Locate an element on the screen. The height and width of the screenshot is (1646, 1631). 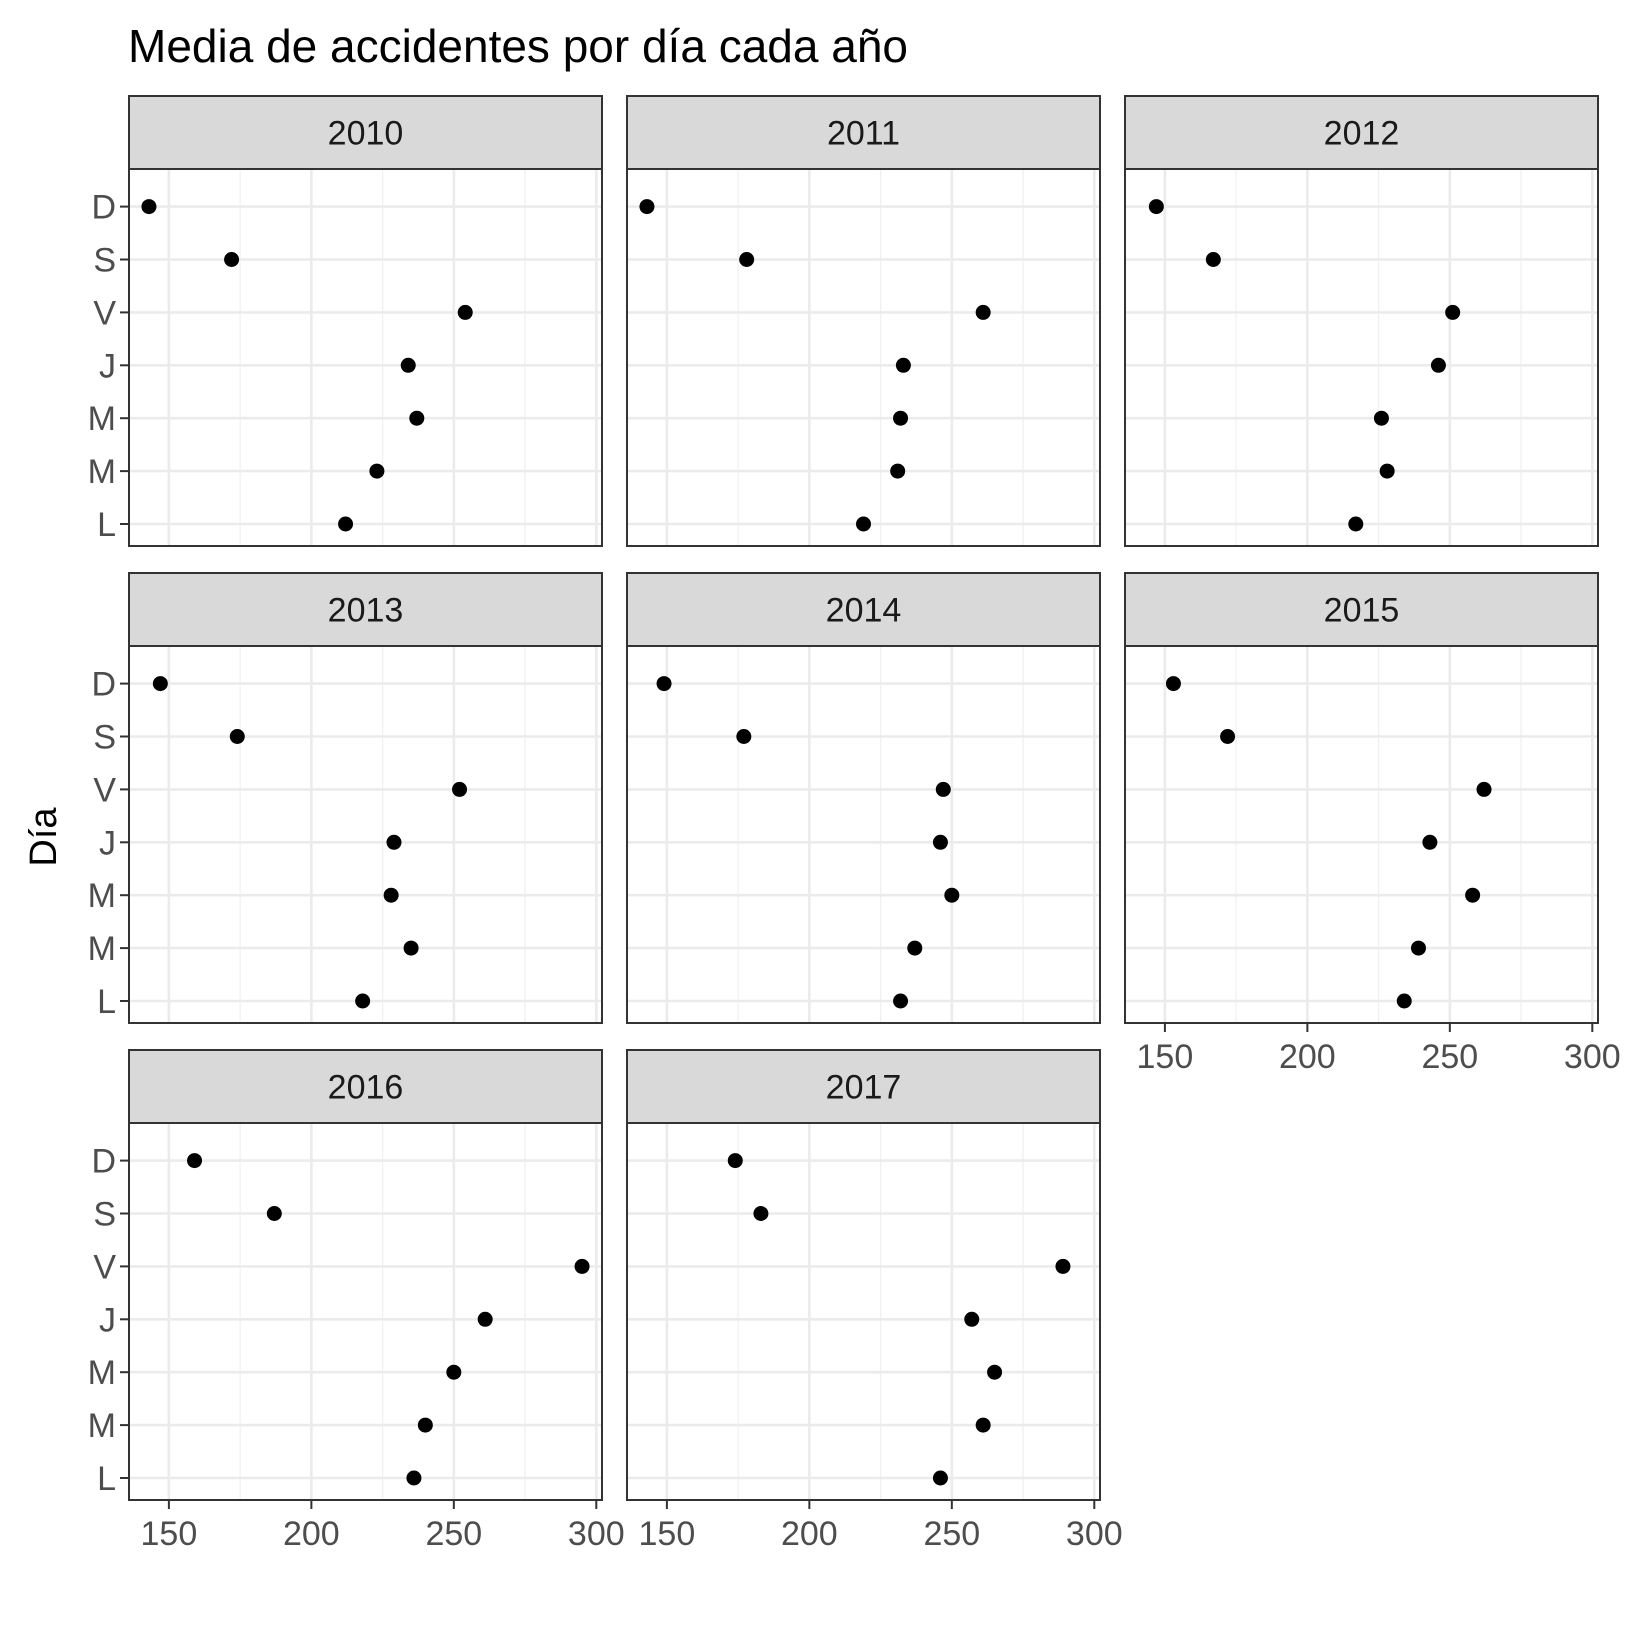
strip-label: 2011 is located at coordinates (863, 134).